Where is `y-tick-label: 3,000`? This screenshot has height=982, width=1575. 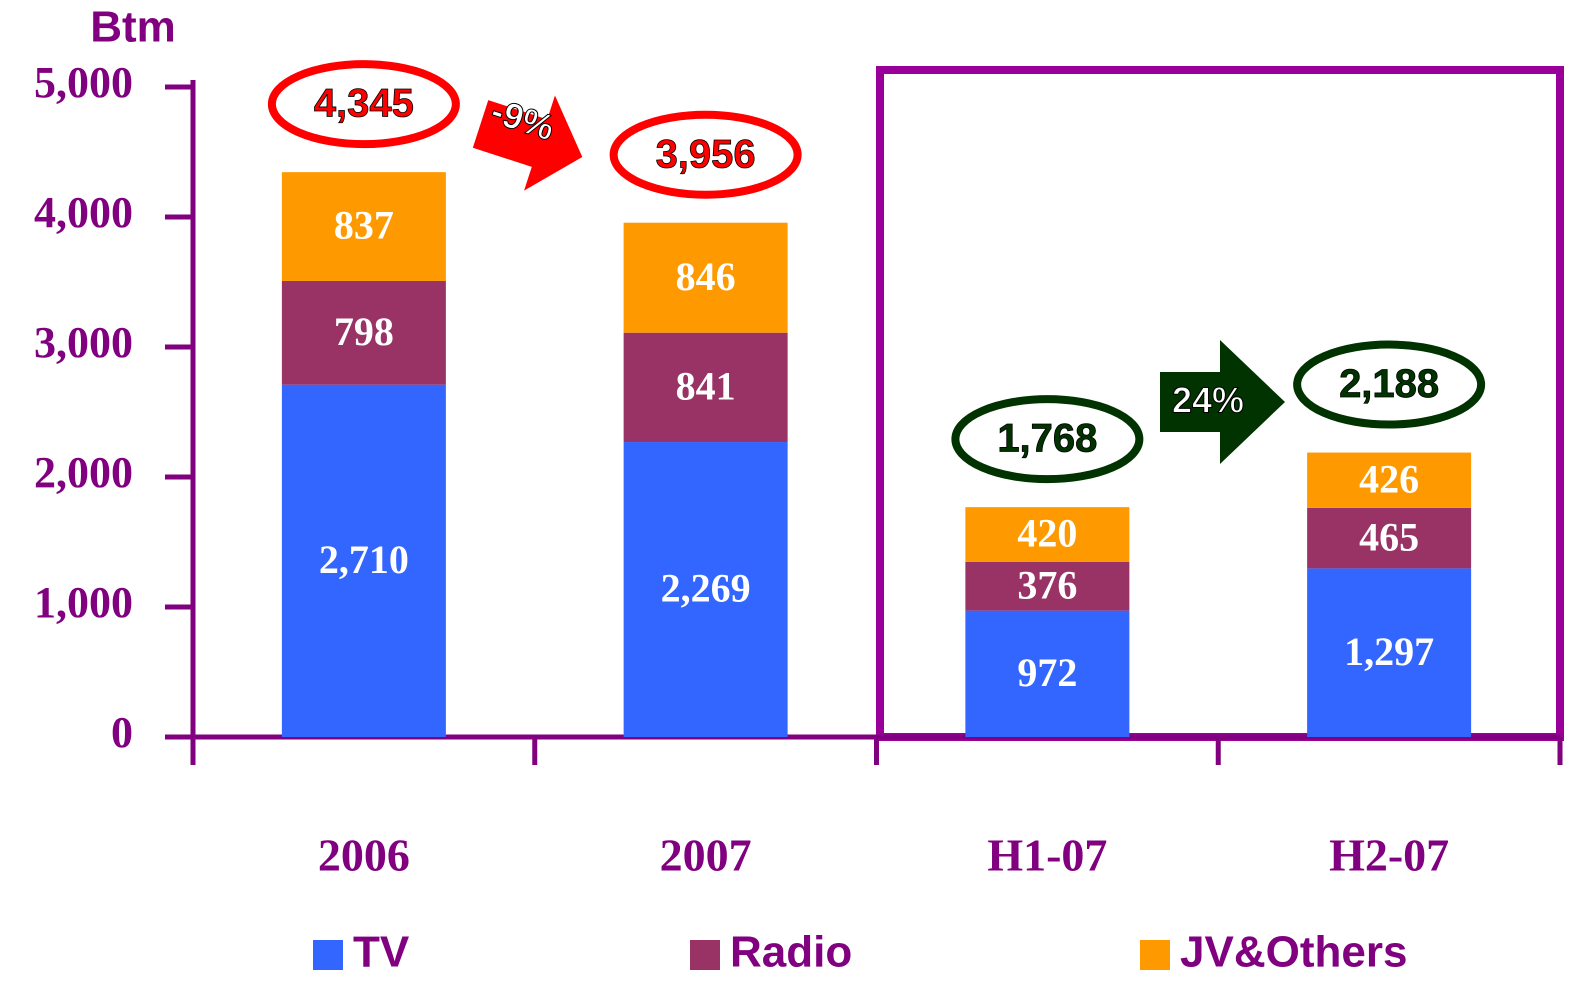
y-tick-label: 3,000 is located at coordinates (83, 342).